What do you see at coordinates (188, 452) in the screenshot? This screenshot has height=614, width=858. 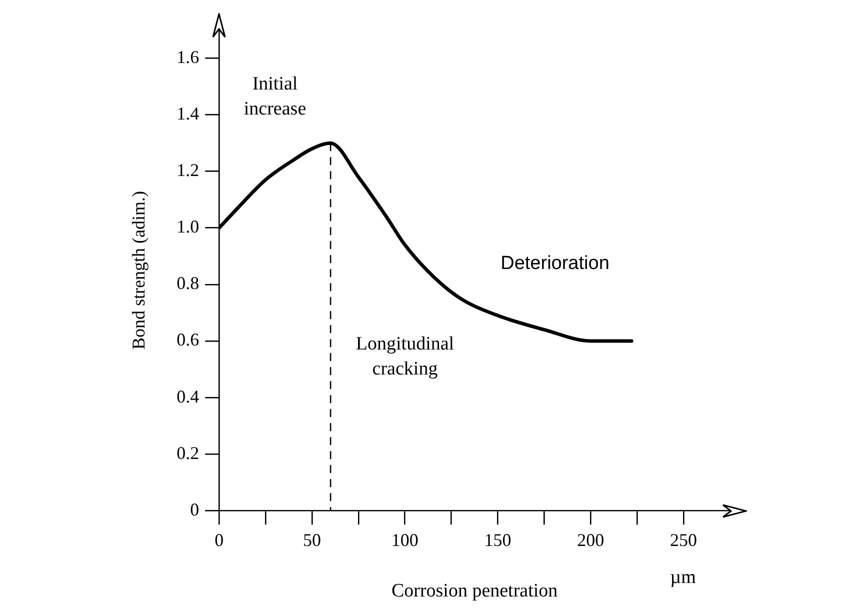 I see `y-tick-label: 0.2` at bounding box center [188, 452].